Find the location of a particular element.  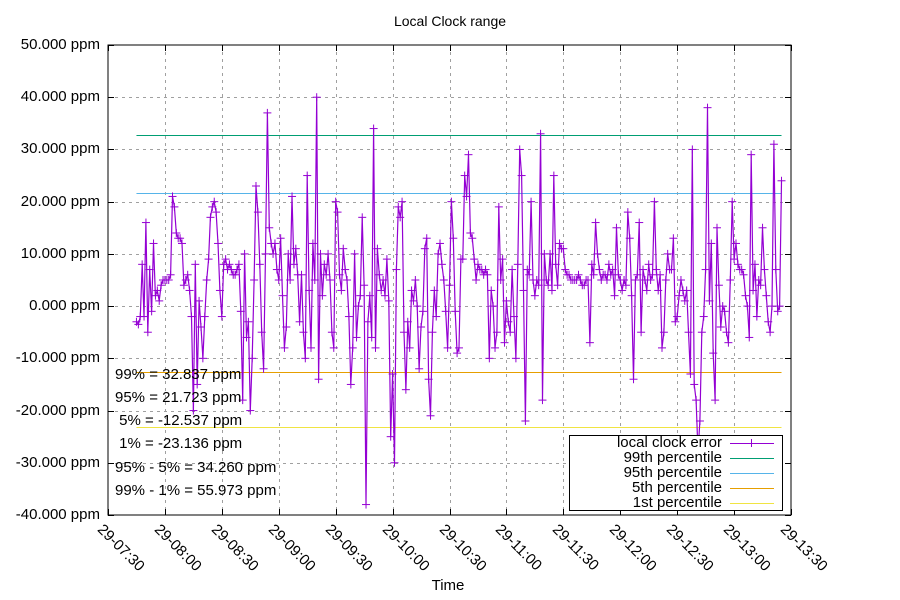

legend-swatch-5th is located at coordinates (752, 488).